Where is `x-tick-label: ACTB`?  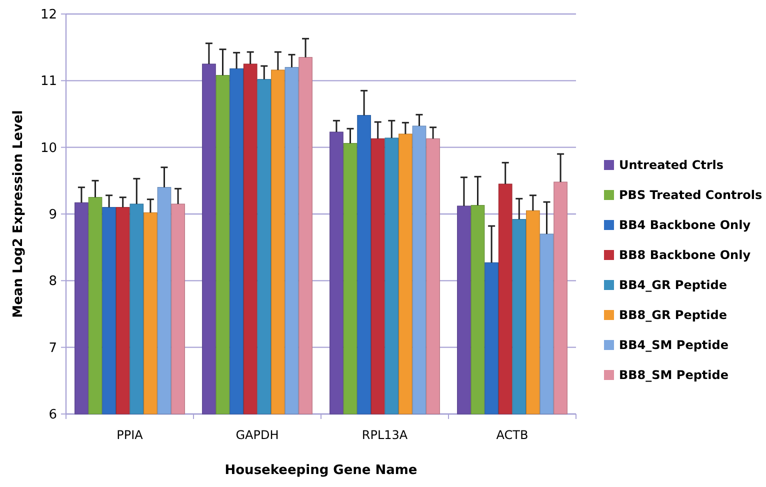 x-tick-label: ACTB is located at coordinates (512, 435).